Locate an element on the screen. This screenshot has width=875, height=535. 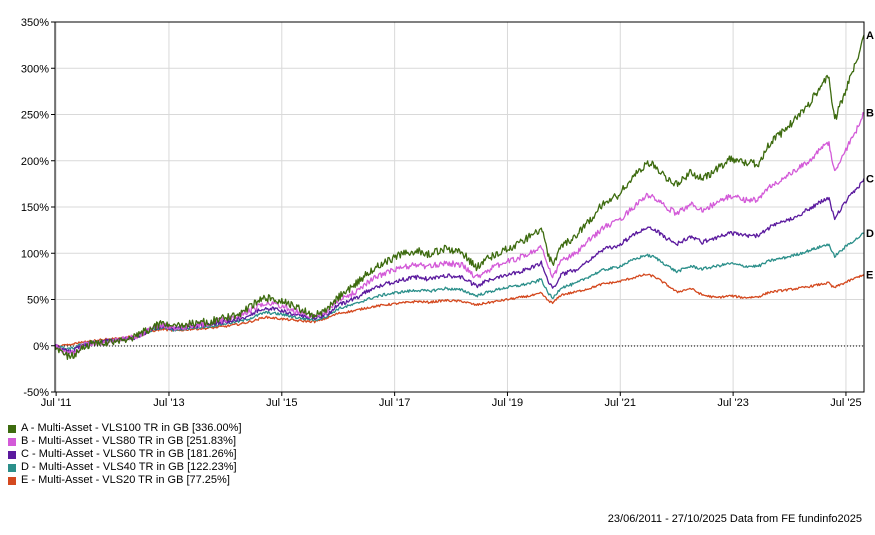
end-label-e: E is located at coordinates (869, 275).